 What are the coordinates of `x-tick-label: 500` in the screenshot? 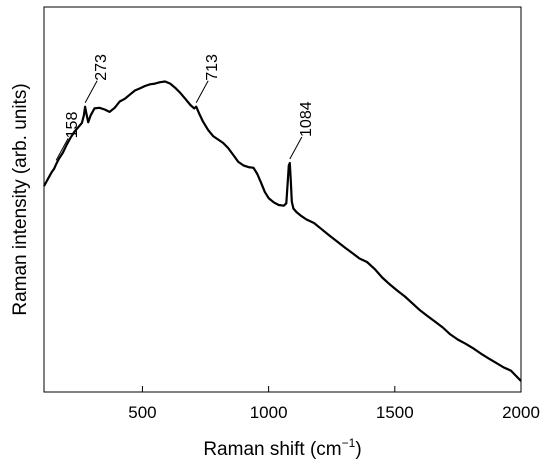 It's located at (142, 412).